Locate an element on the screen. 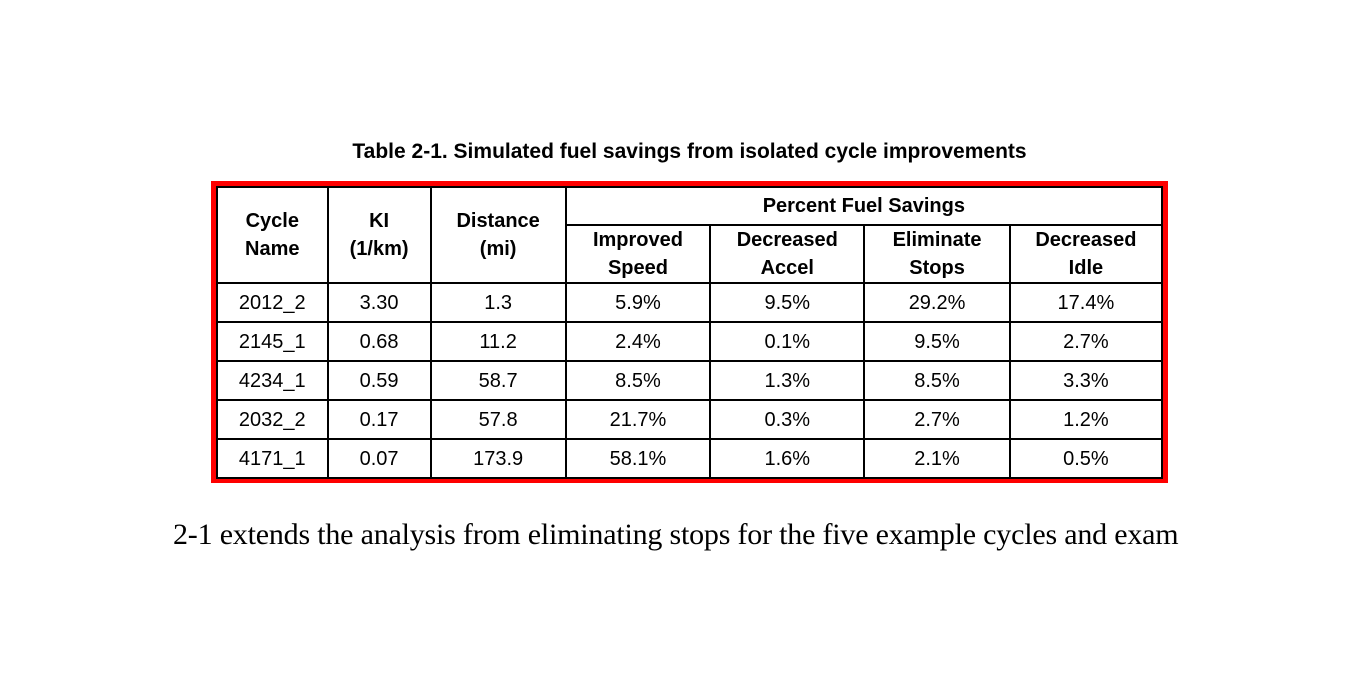  cell-ki: 0.17 is located at coordinates (379, 419).